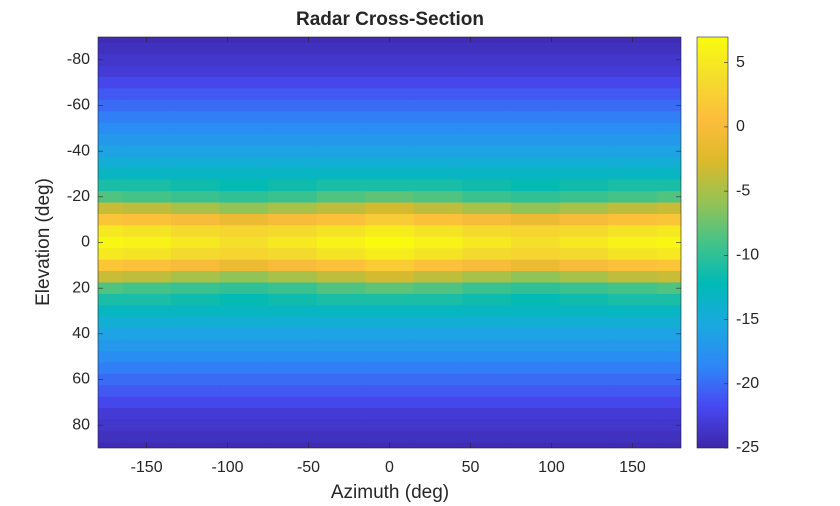 This screenshot has height=506, width=840. Describe the element at coordinates (712, 242) in the screenshot. I see `colorbar` at that location.